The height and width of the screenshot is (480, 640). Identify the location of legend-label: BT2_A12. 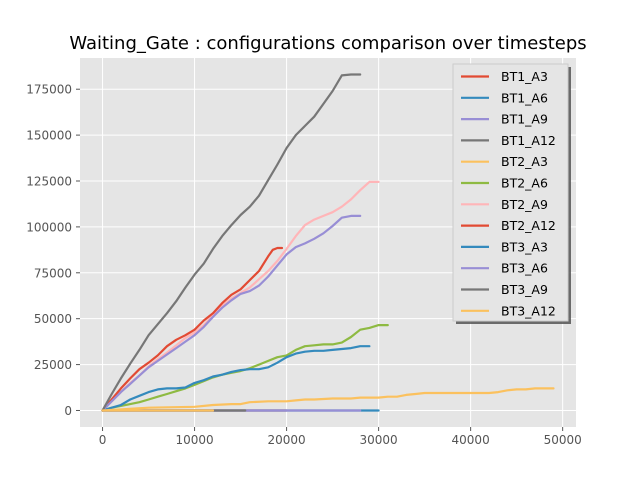
(528, 225).